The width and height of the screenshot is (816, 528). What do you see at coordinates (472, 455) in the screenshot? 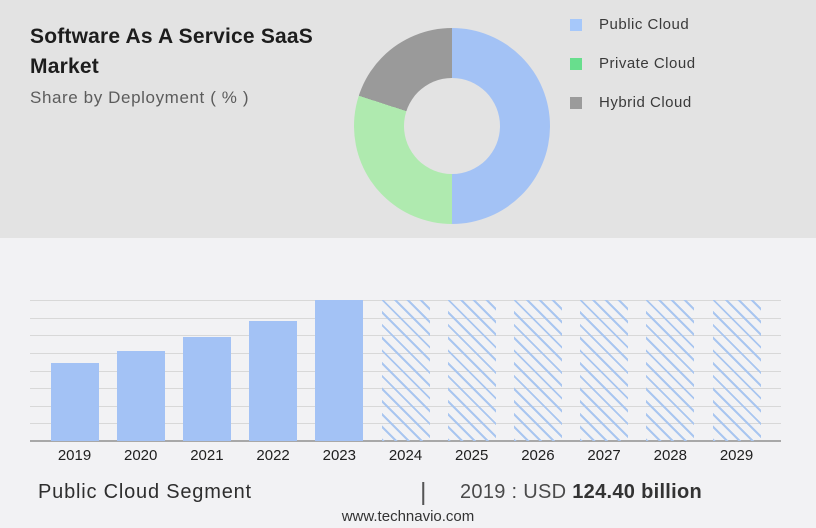
I see `x-axis-label-2025: 2025` at bounding box center [472, 455].